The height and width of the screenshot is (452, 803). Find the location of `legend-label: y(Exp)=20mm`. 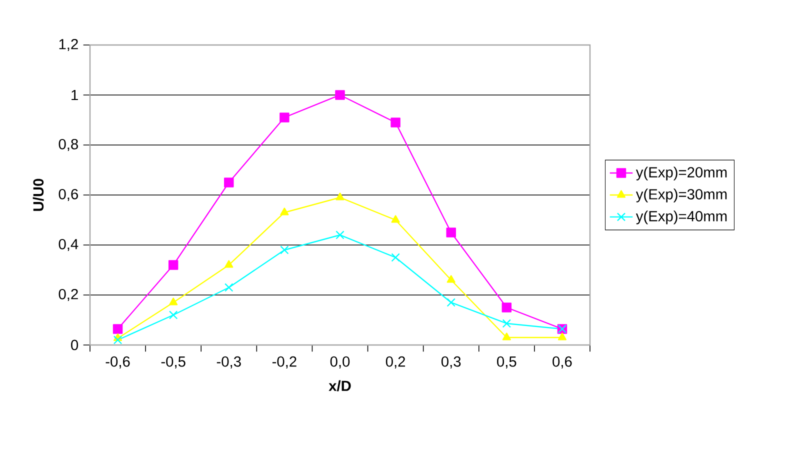

legend-label: y(Exp)=20mm is located at coordinates (681, 173).